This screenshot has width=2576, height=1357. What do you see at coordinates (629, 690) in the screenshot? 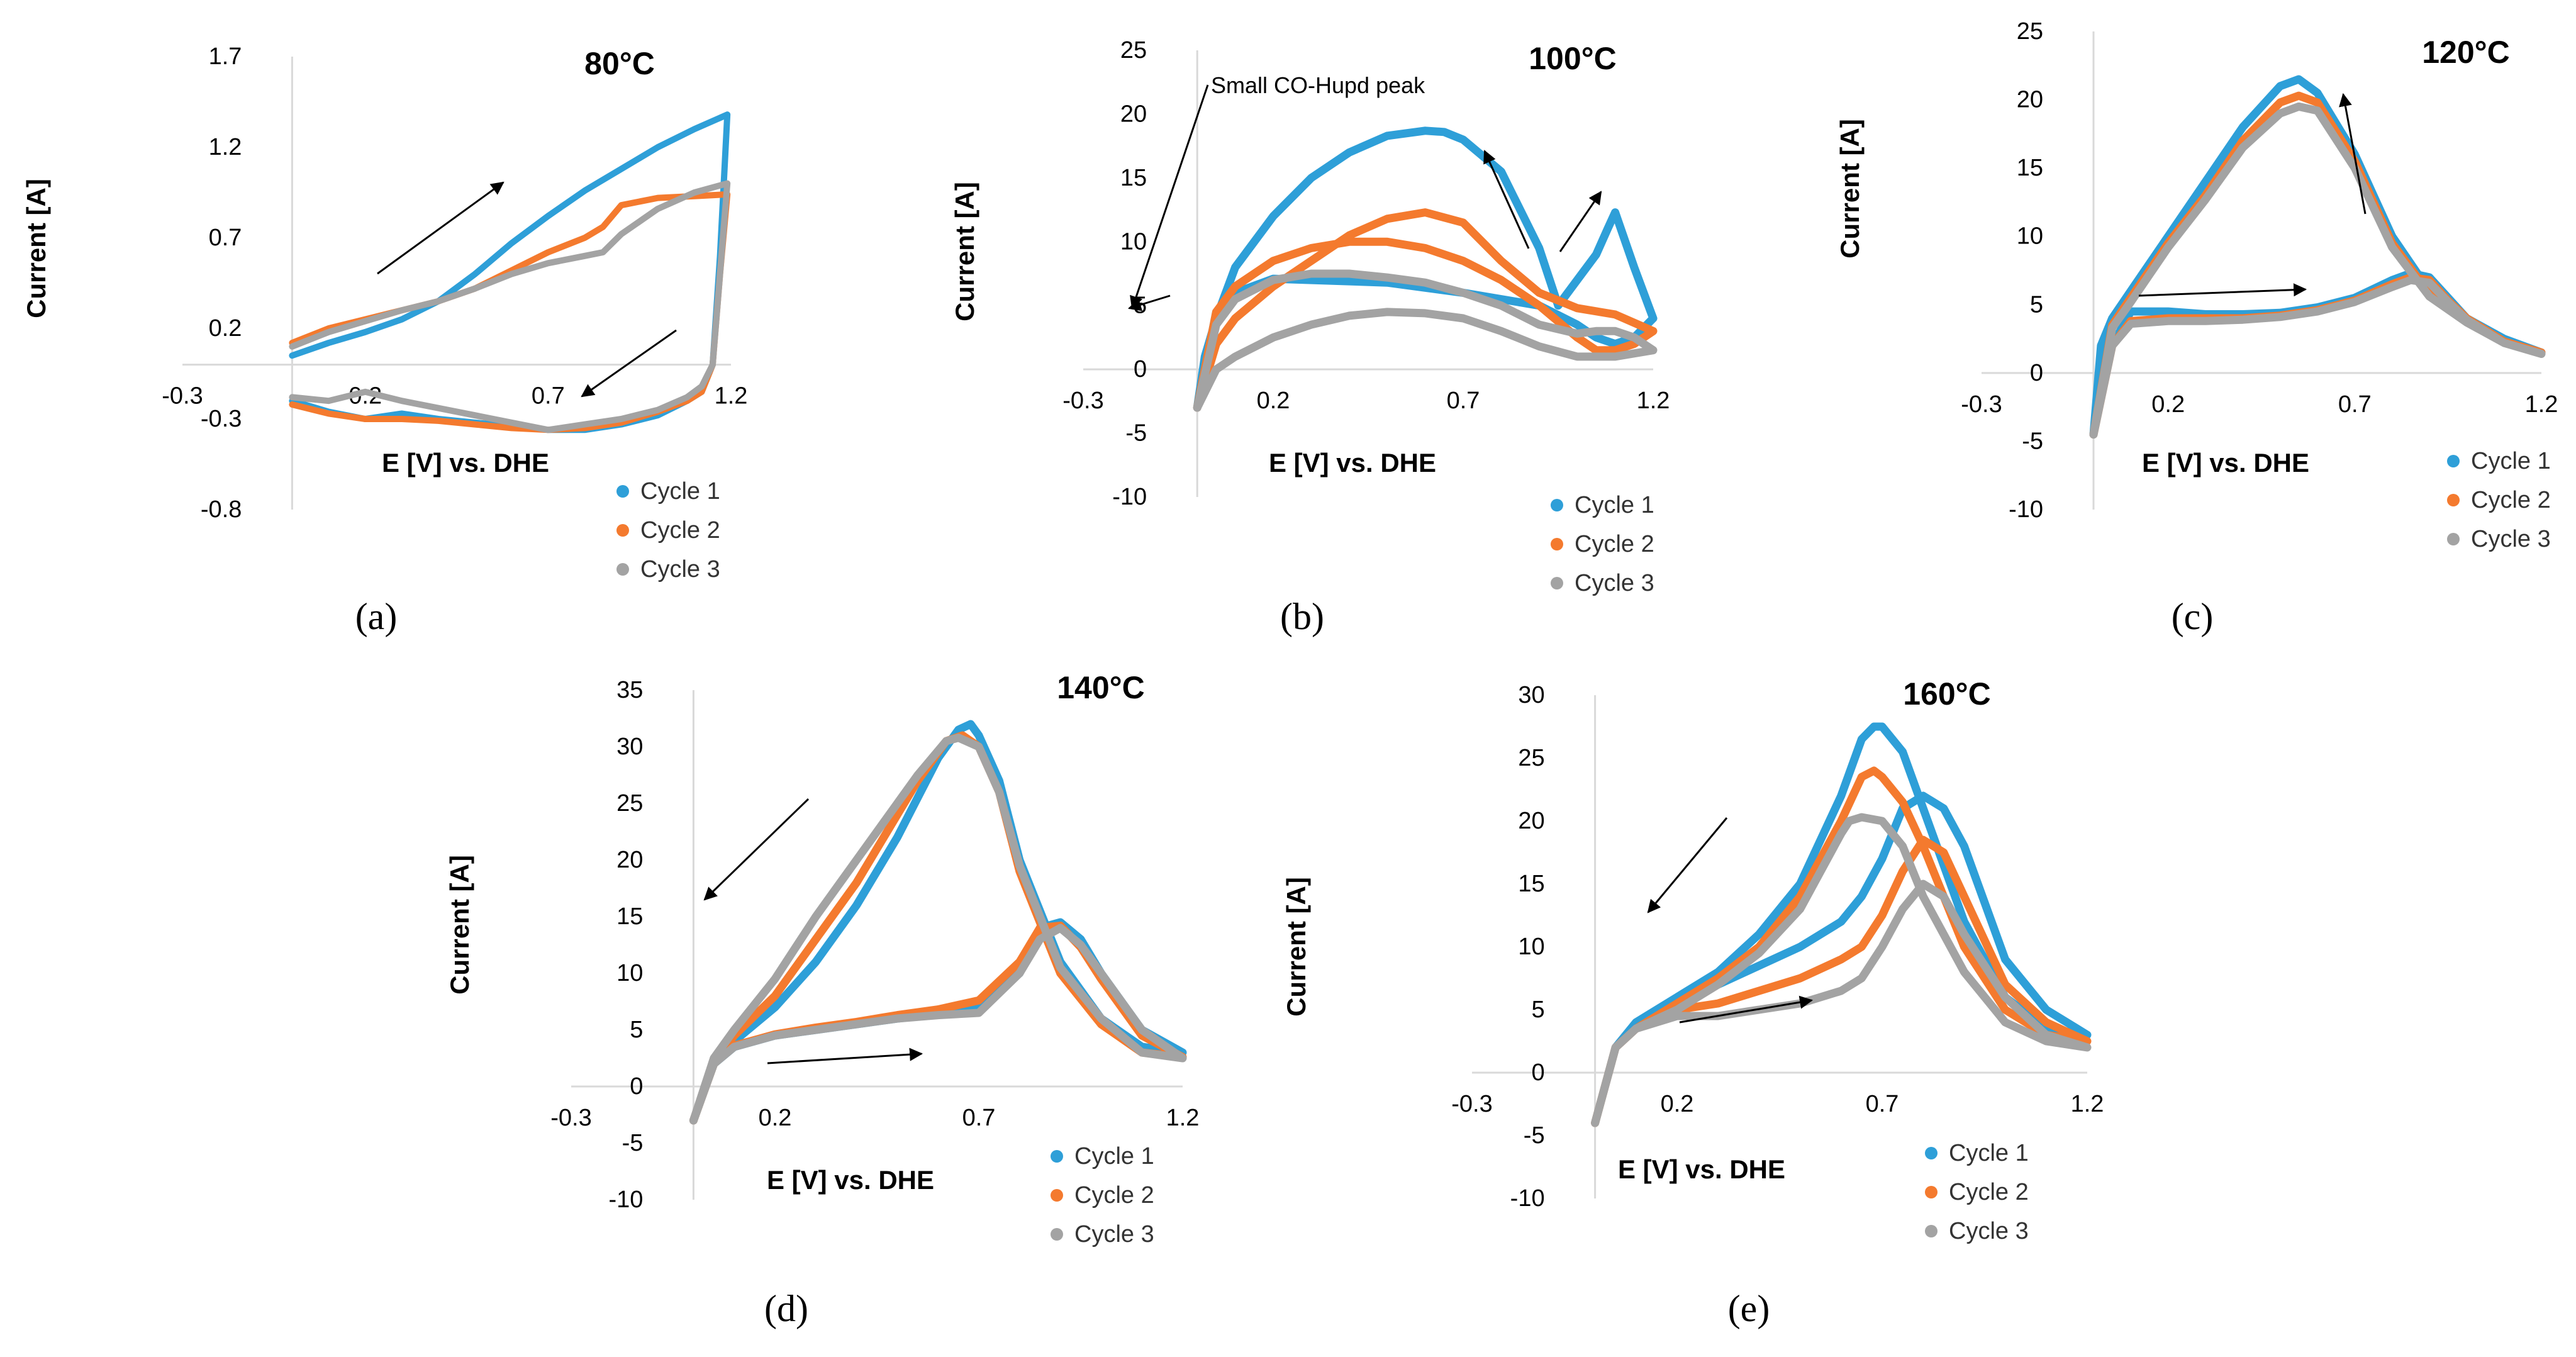
I see `y-tick-label: 35` at bounding box center [629, 690].